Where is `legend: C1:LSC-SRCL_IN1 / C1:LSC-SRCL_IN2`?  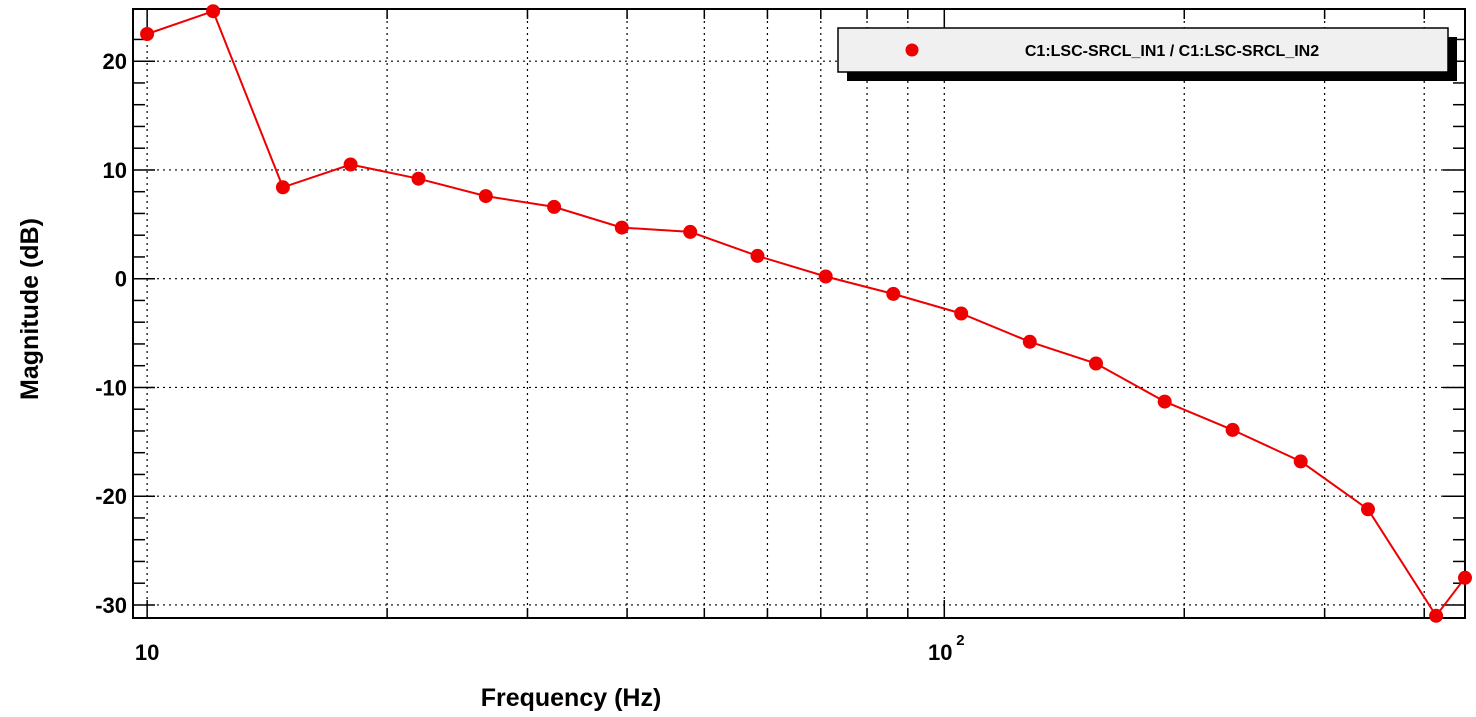 legend: C1:LSC-SRCL_IN1 / C1:LSC-SRCL_IN2 is located at coordinates (1147, 54).